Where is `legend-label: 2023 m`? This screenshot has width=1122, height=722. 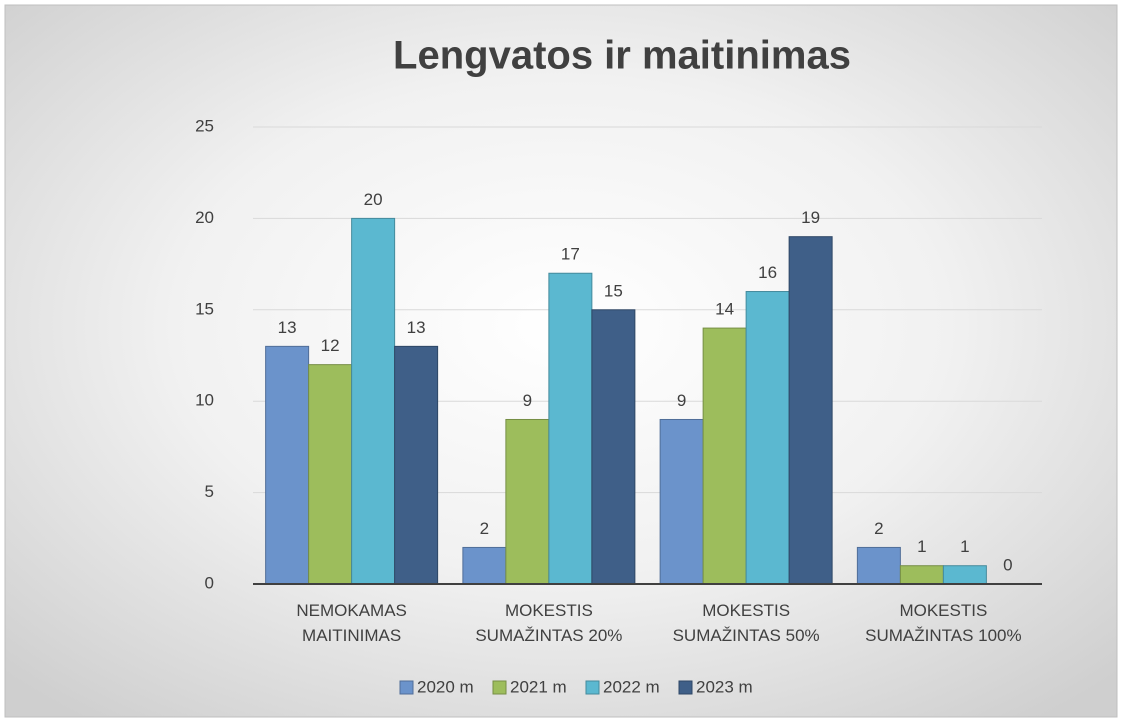
legend-label: 2023 m is located at coordinates (724, 686).